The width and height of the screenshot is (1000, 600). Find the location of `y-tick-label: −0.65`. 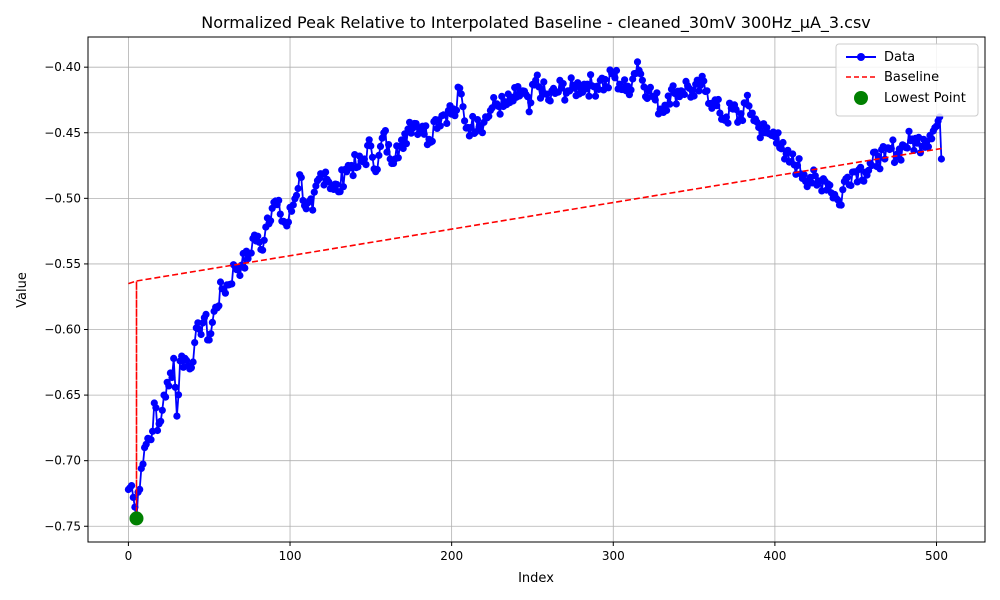

y-tick-label: −0.65 is located at coordinates (62, 395).